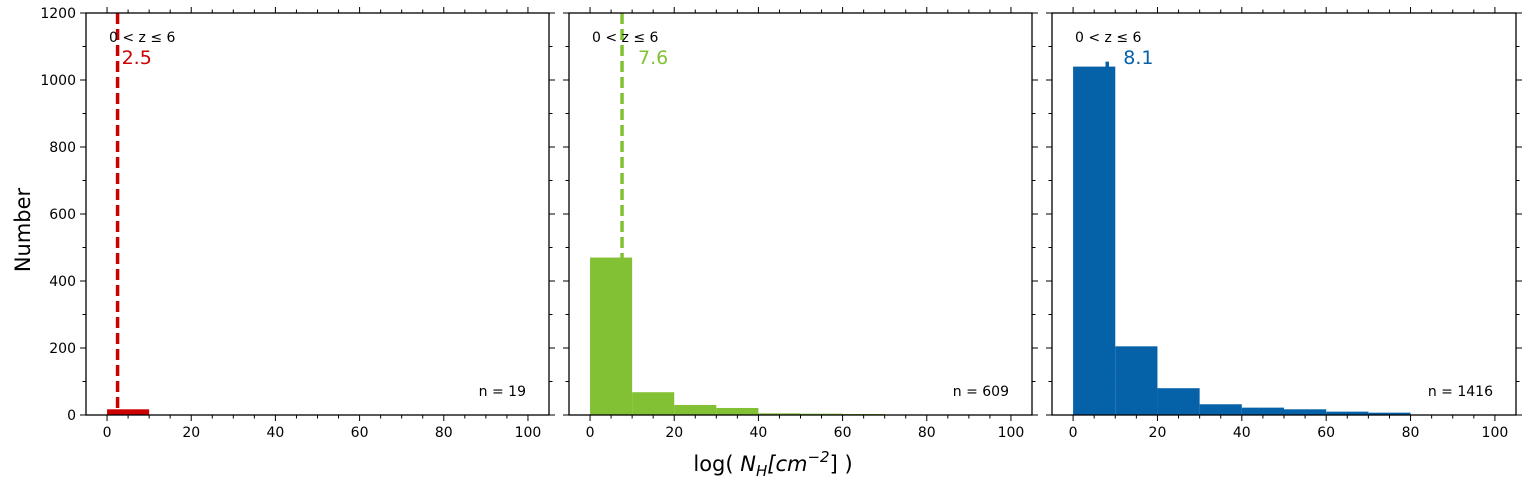 This screenshot has width=1523, height=488. What do you see at coordinates (58, 14) in the screenshot?
I see `y-tick-label: 1200` at bounding box center [58, 14].